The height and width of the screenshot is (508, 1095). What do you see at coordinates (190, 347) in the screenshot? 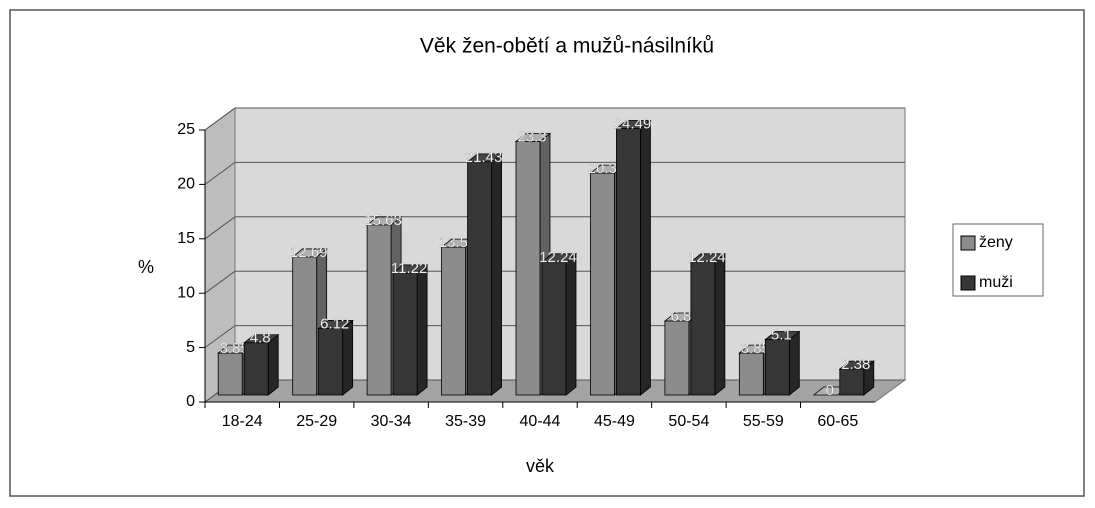
I see `y-tick-label: 5` at bounding box center [190, 347].